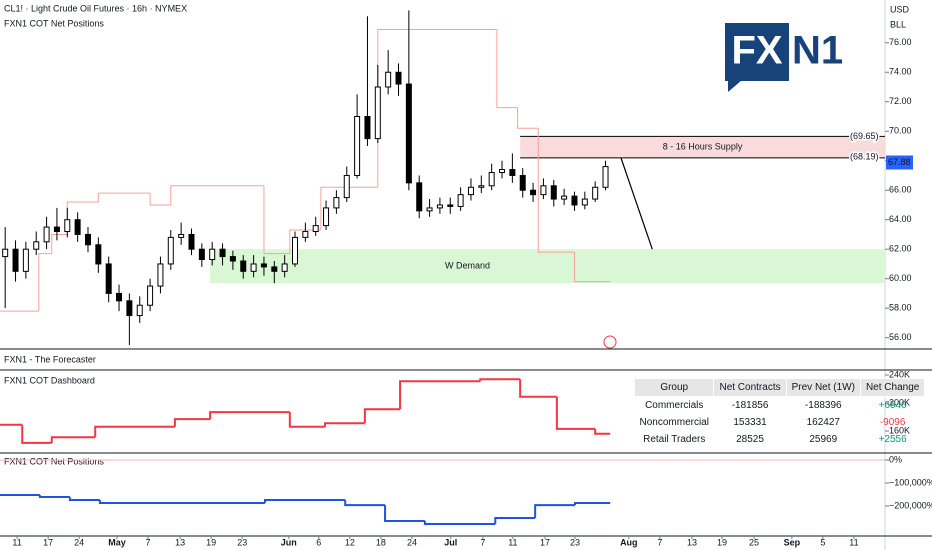 The height and width of the screenshot is (550, 932). I want to click on x-tick-label: May, so click(117, 542).